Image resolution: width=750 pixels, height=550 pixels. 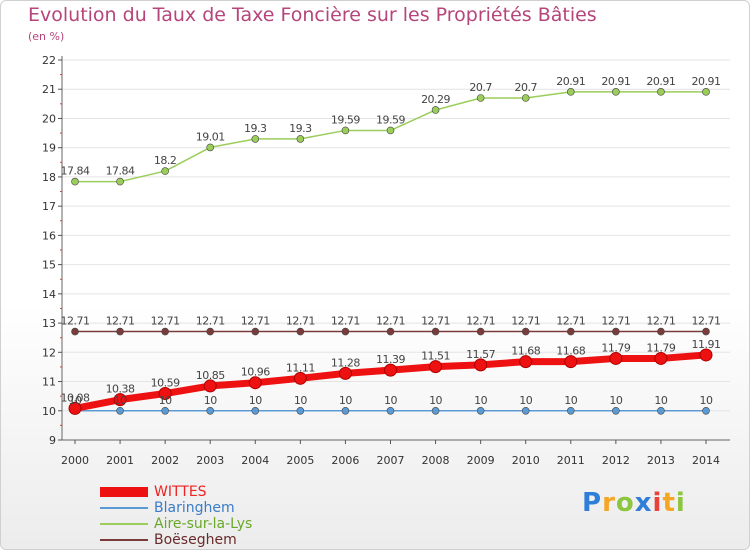 I want to click on y-tick-label: 19, so click(x=49, y=148).